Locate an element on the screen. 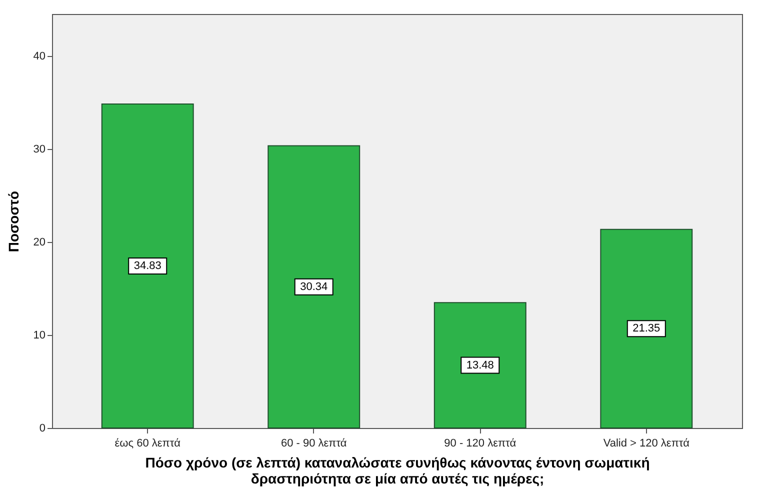 The width and height of the screenshot is (762, 498). data-label: 34.83 is located at coordinates (148, 266).